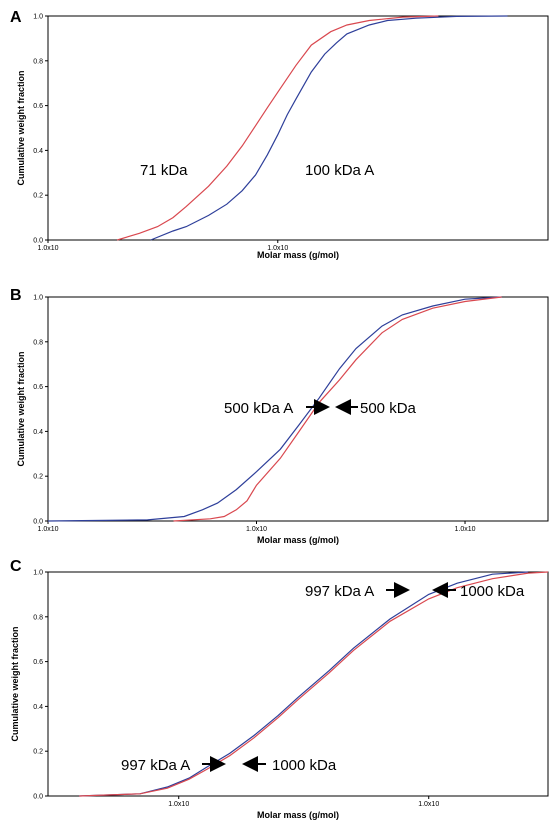 The image size is (560, 825). Describe the element at coordinates (16, 566) in the screenshot. I see `panel-label: C` at that location.